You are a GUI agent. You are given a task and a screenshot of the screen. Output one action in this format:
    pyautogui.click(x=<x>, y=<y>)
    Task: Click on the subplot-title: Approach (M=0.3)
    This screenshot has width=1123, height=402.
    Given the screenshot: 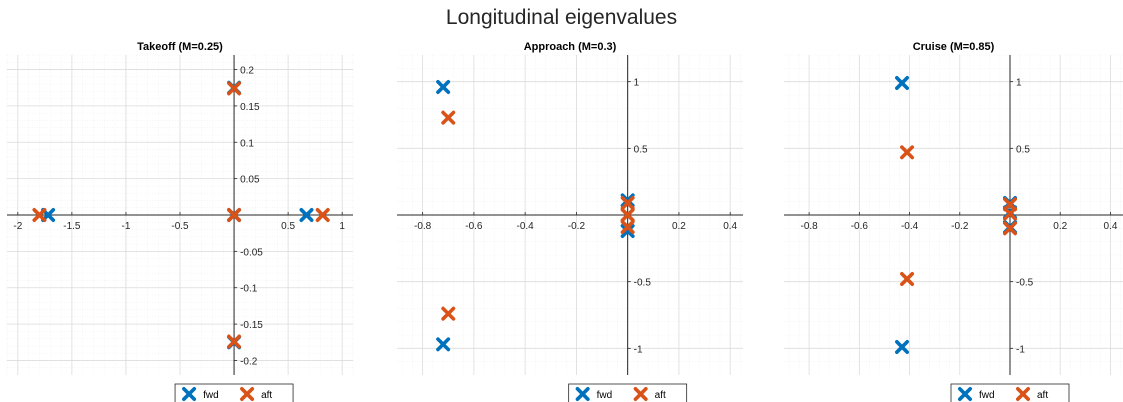 What is the action you would take?
    pyautogui.click(x=570, y=47)
    